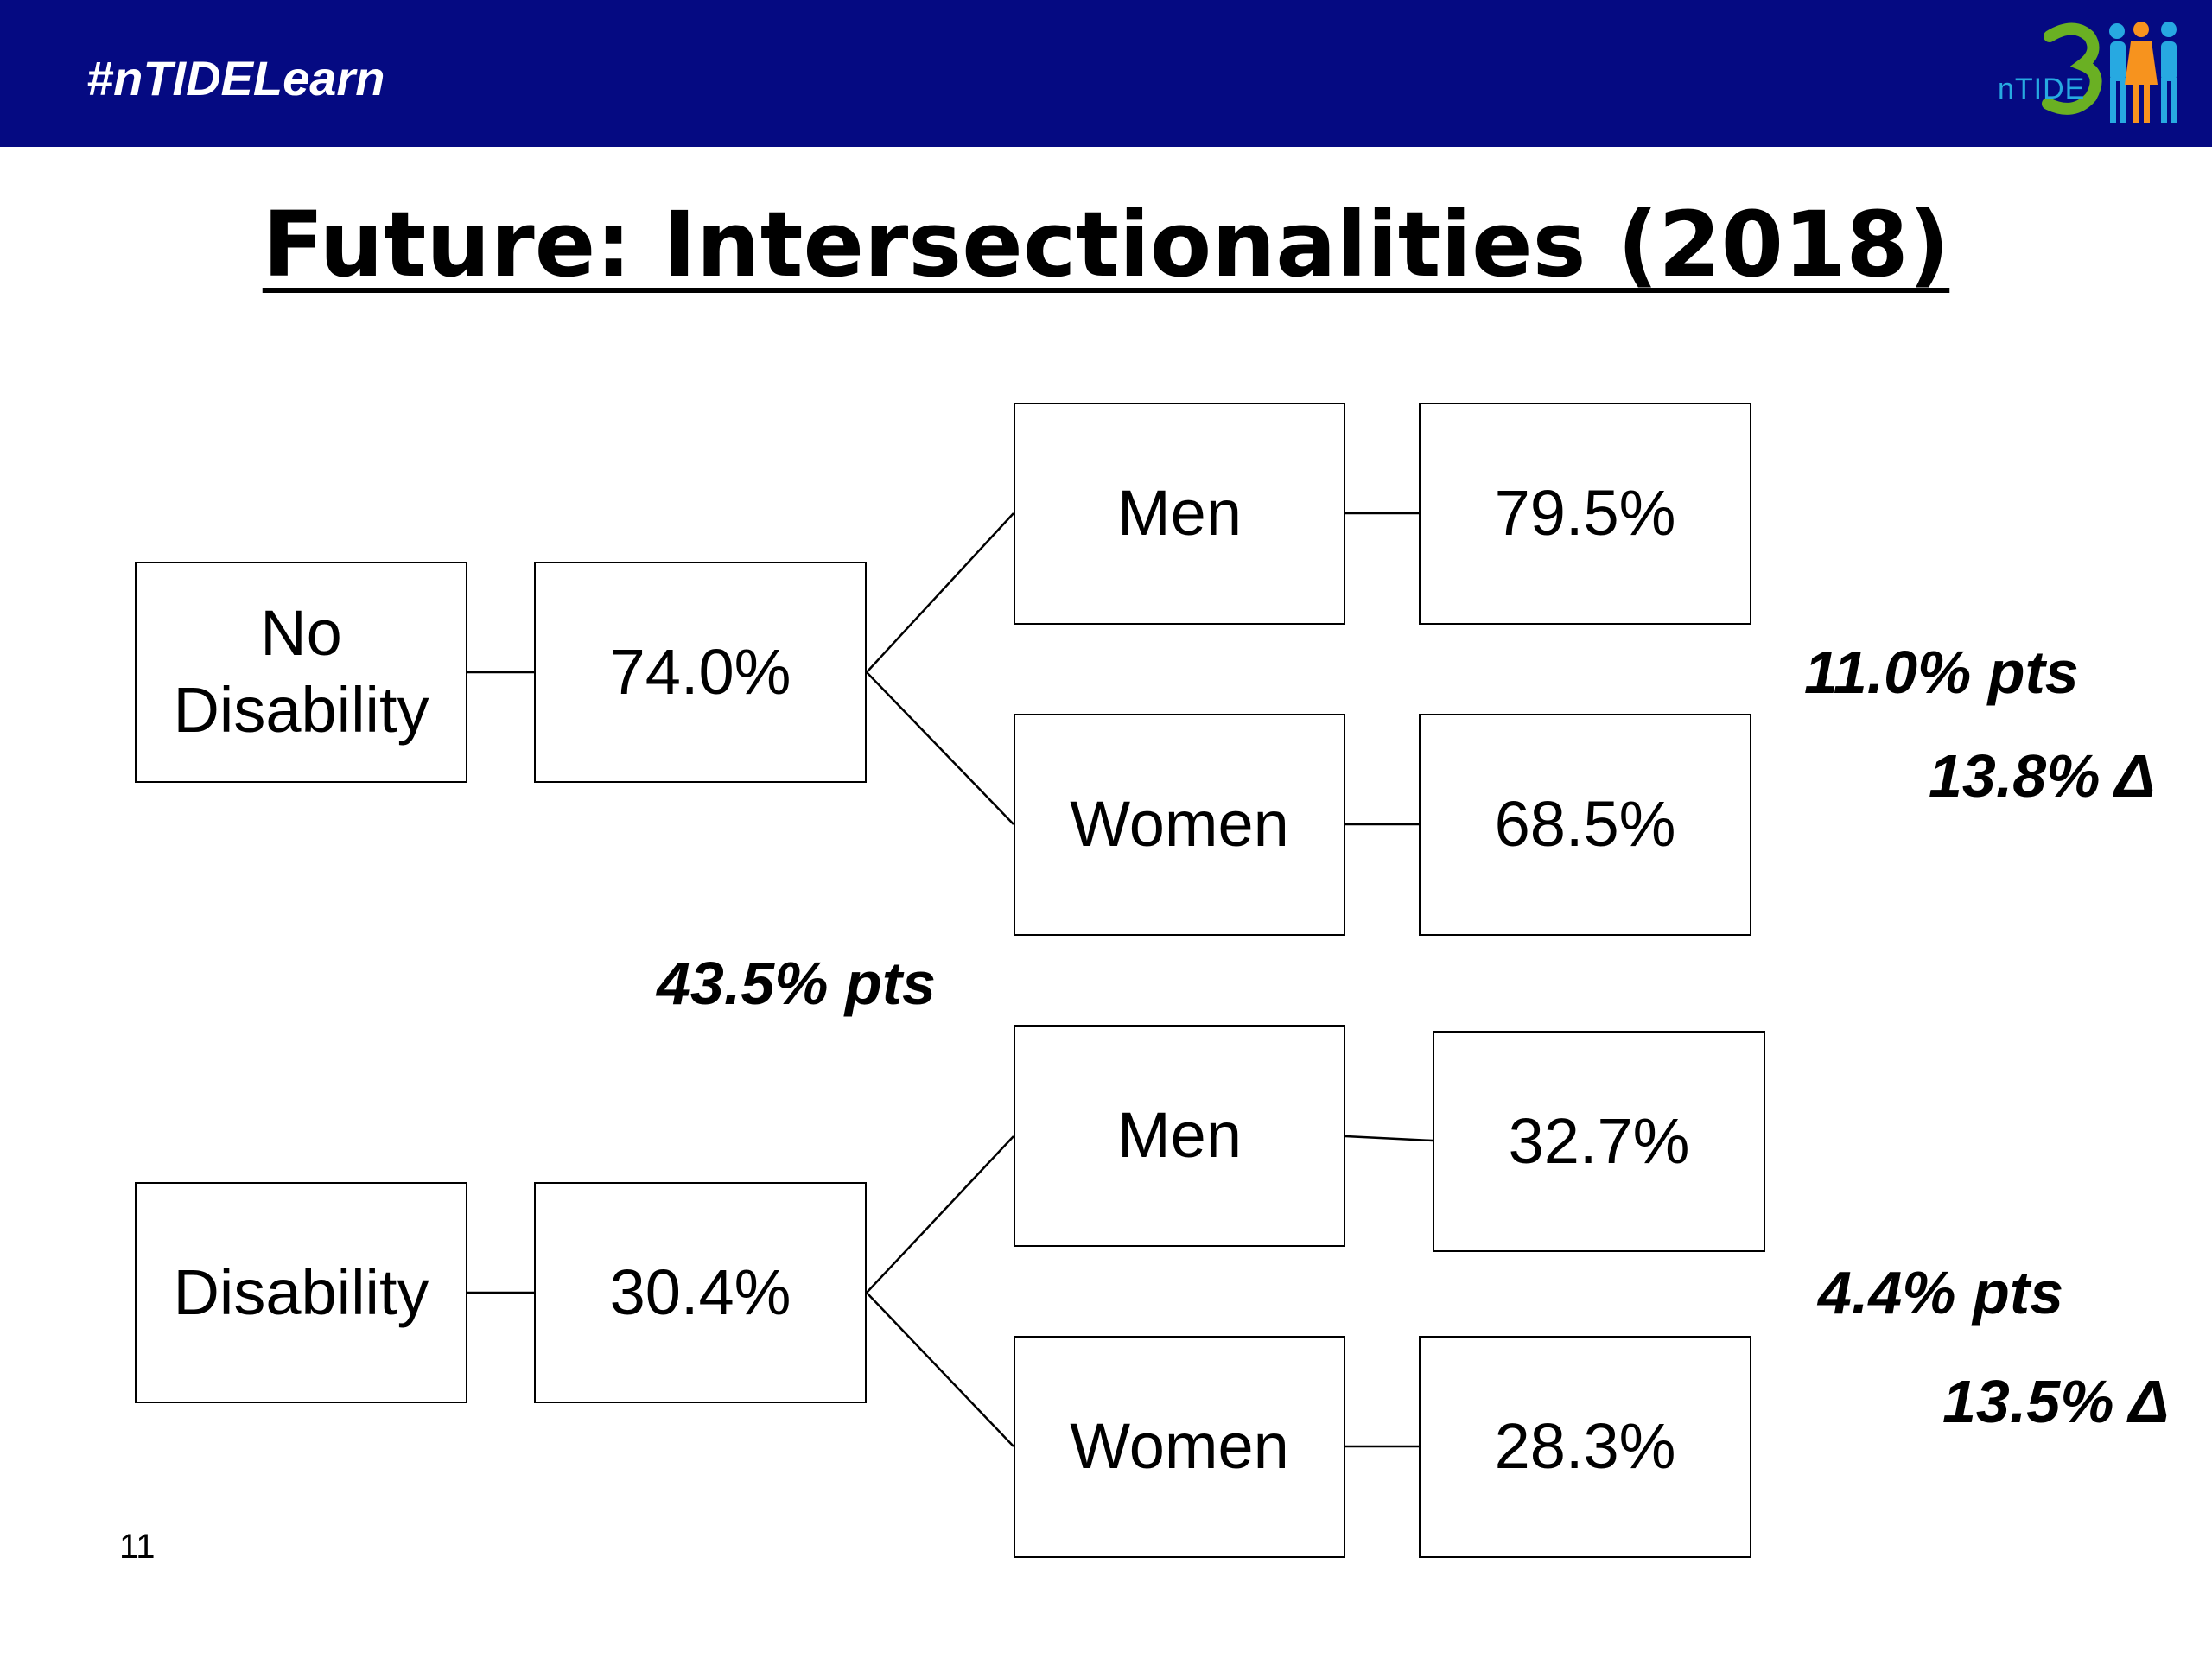 The image size is (2212, 1659). What do you see at coordinates (2056, 1401) in the screenshot?
I see `disability-gap-delta: 13.5% Δ` at bounding box center [2056, 1401].